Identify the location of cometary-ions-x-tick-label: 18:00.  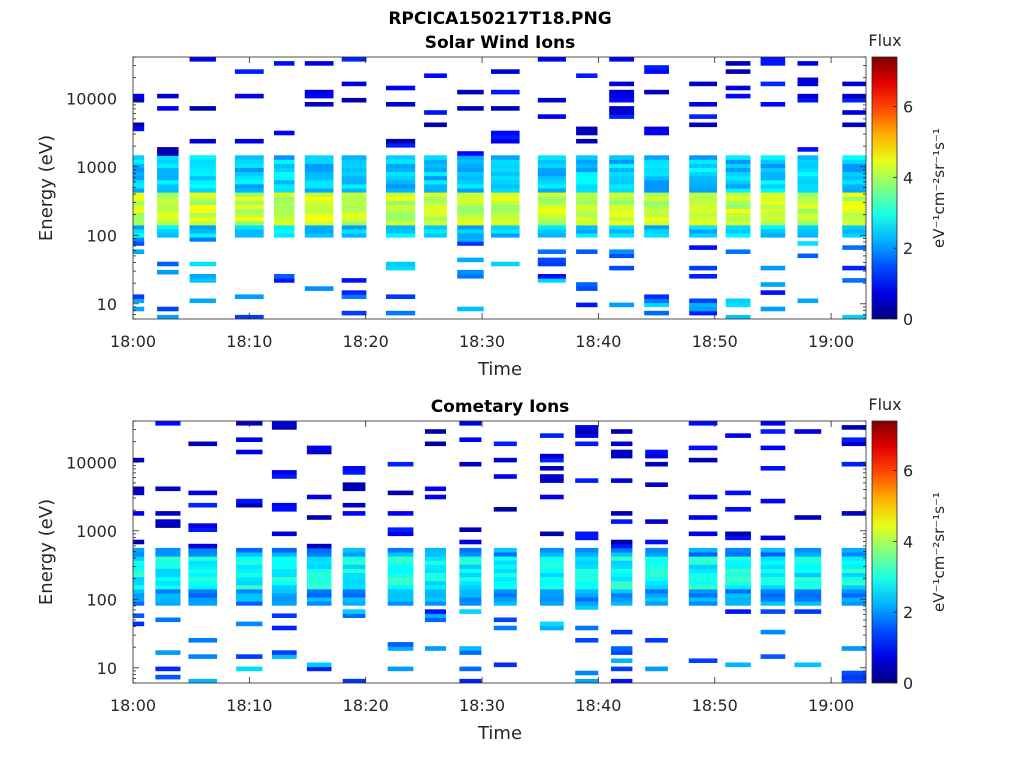
(133, 705).